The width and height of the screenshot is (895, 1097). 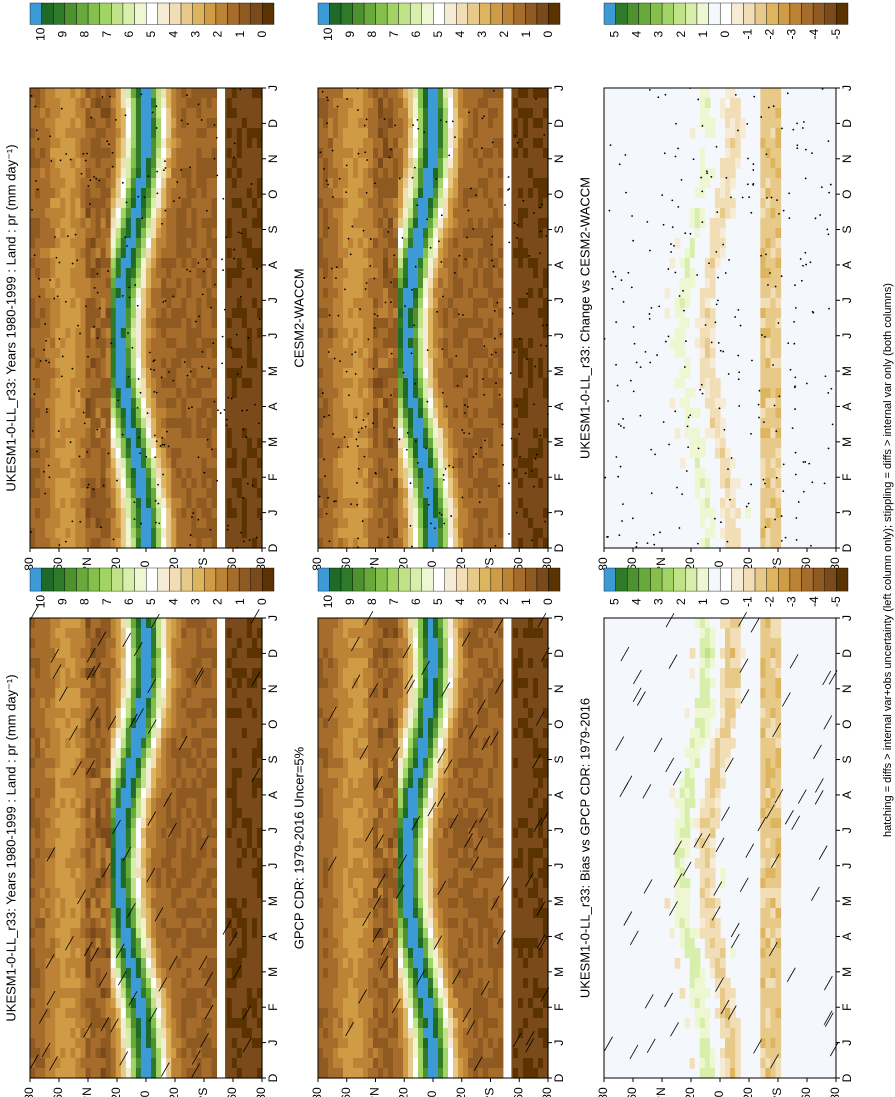 I want to click on stipple-dot, so click(x=78, y=391).